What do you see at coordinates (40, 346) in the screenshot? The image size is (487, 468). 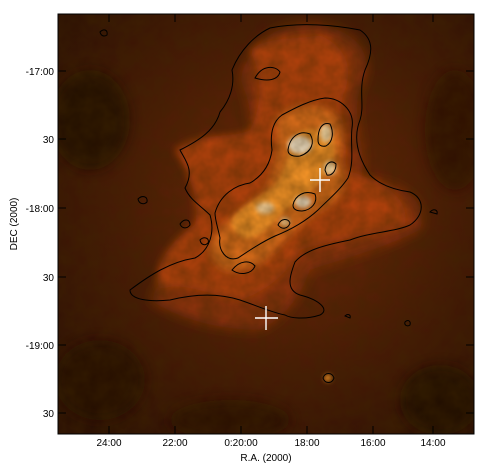 I see `y-tick-label: -19:00` at bounding box center [40, 346].